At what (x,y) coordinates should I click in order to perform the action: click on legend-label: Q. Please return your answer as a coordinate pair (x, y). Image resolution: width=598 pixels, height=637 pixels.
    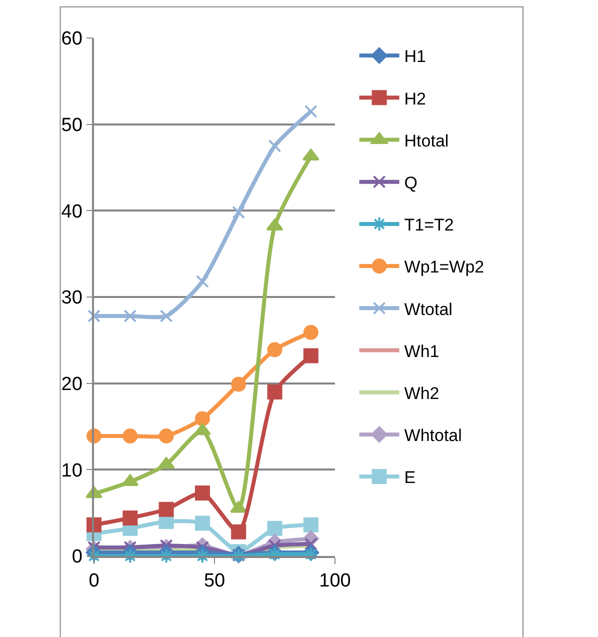
    Looking at the image, I should click on (411, 182).